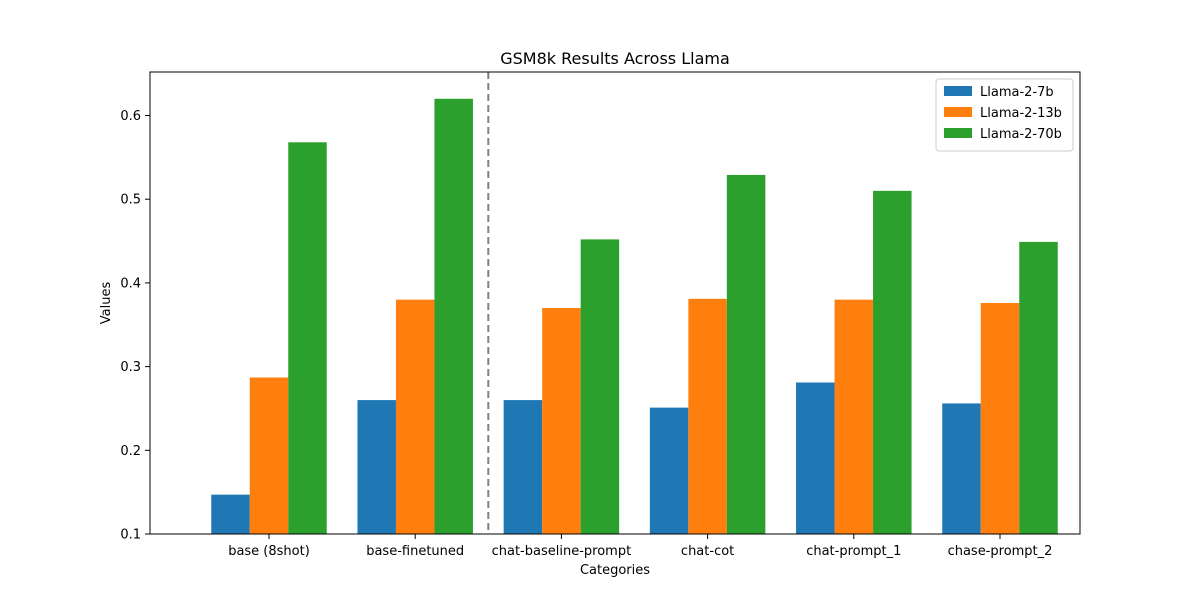  Describe the element at coordinates (130, 367) in the screenshot. I see `y-tick-label: 0.3` at that location.